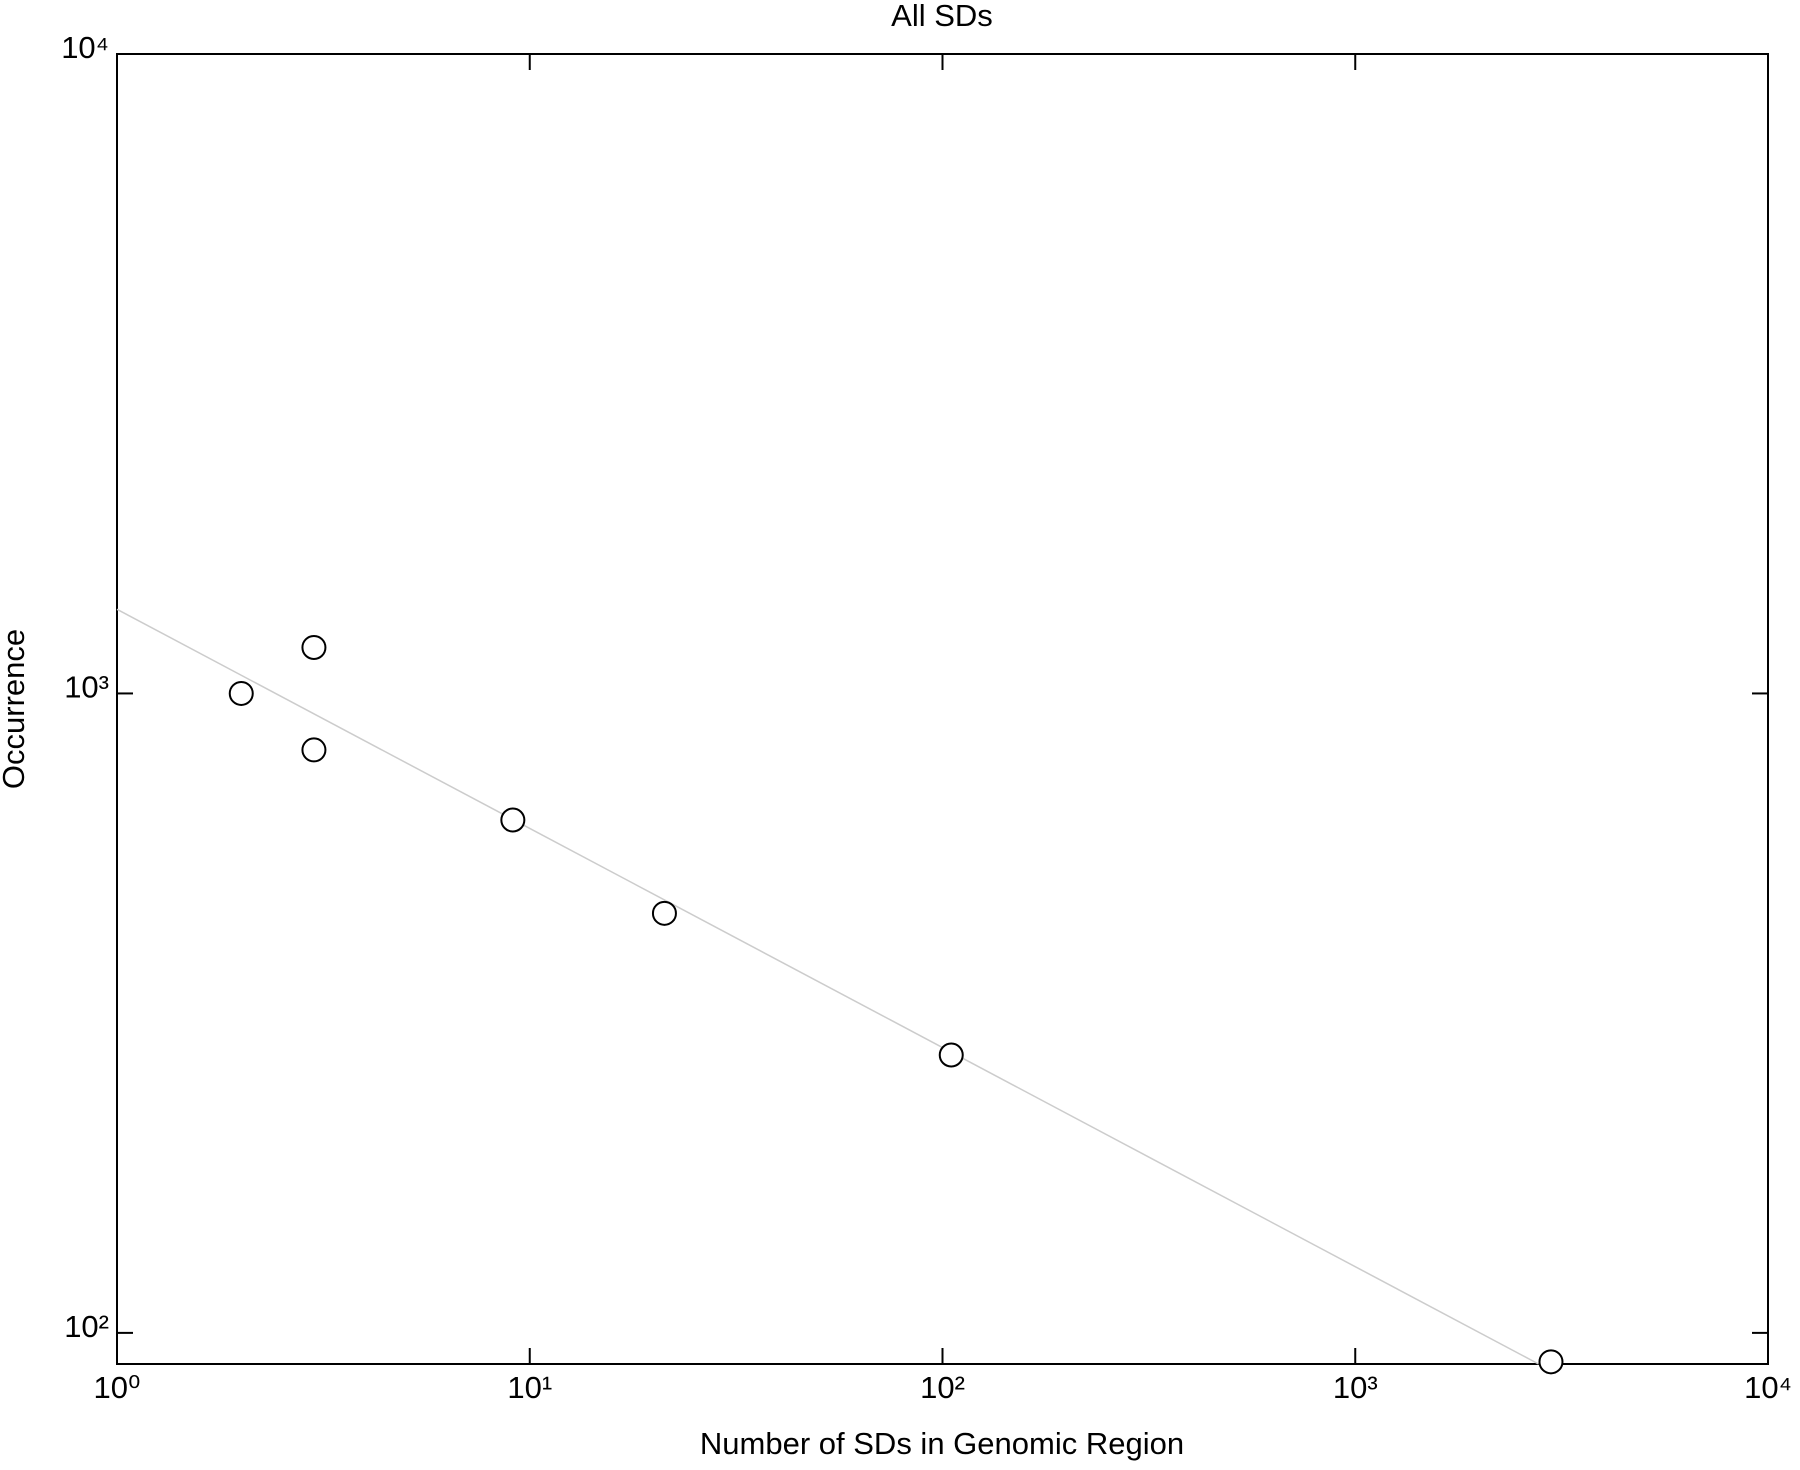 The image size is (1800, 1470). I want to click on x-tick-label: 10¹, so click(529, 1387).